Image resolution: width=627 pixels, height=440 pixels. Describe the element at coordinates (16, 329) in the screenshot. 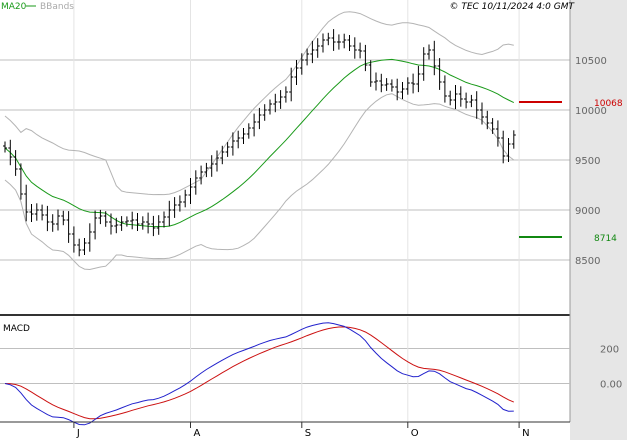

I see `macd-label: MACD` at that location.